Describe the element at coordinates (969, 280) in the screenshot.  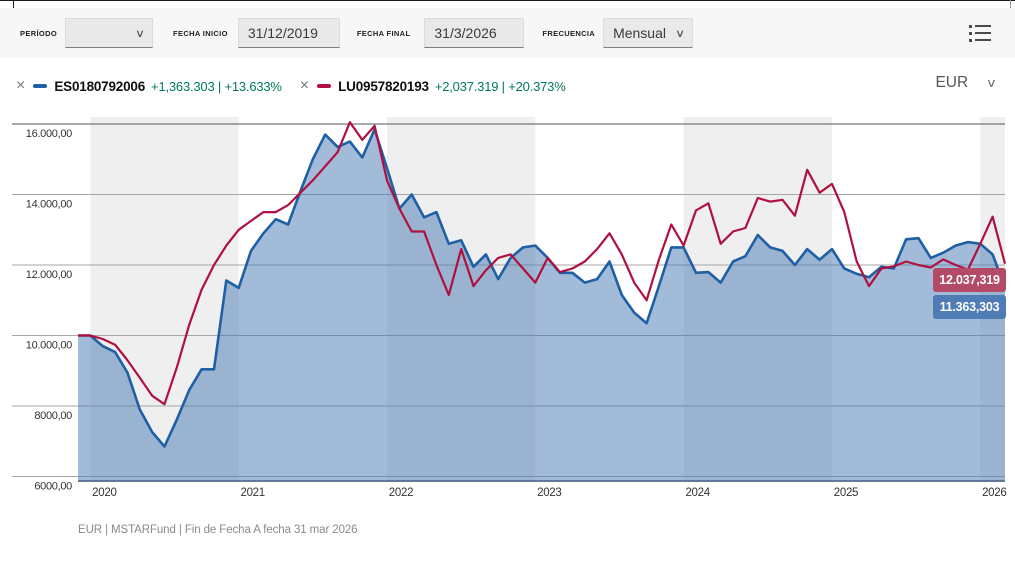
I see `series-2-end-value-badge: 12.037,319` at that location.